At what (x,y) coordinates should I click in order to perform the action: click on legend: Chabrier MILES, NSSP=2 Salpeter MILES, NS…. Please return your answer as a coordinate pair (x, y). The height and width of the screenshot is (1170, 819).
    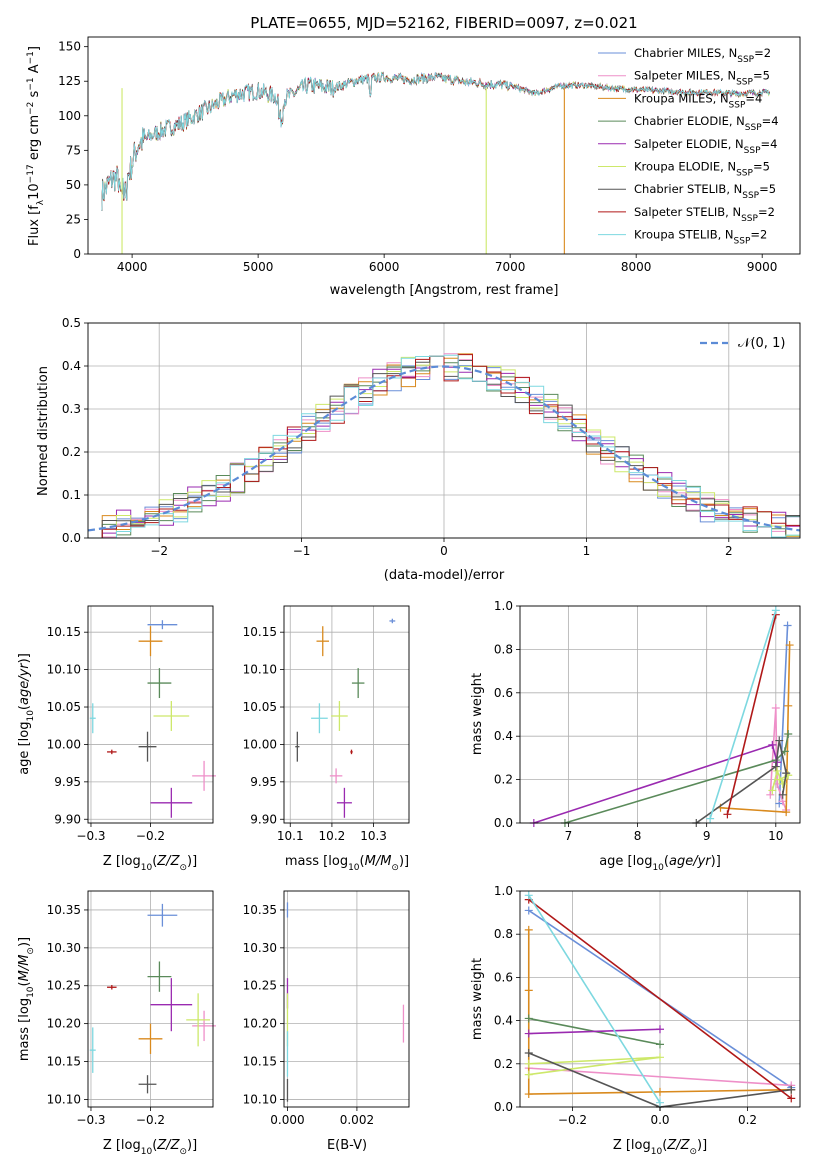
    Looking at the image, I should click on (688, 146).